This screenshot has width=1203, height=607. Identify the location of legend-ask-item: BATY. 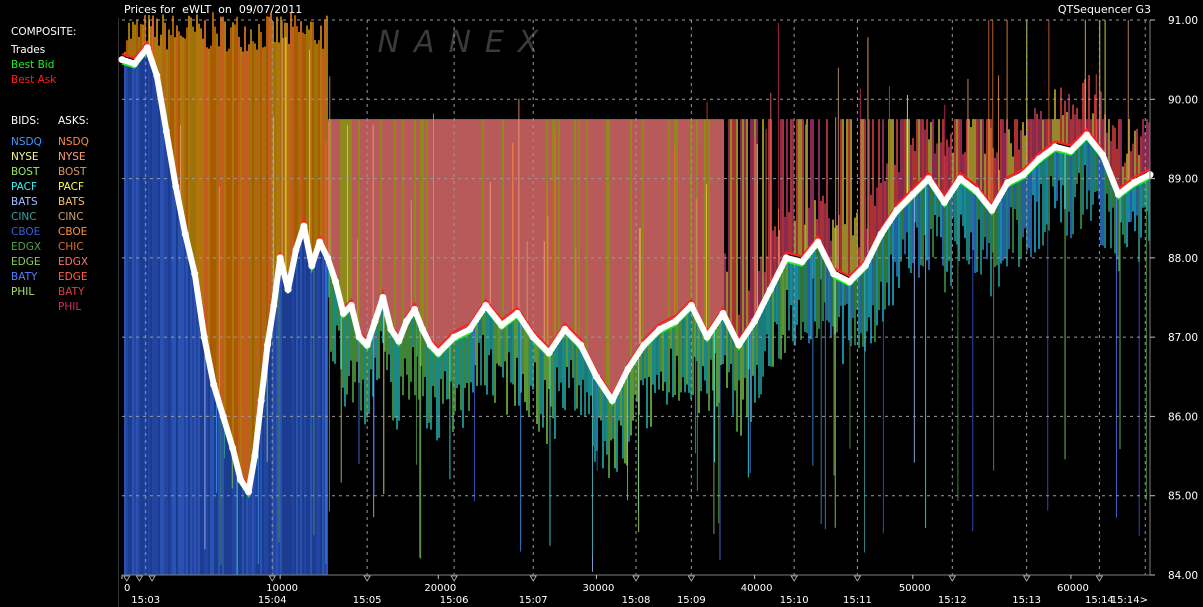
(71, 292).